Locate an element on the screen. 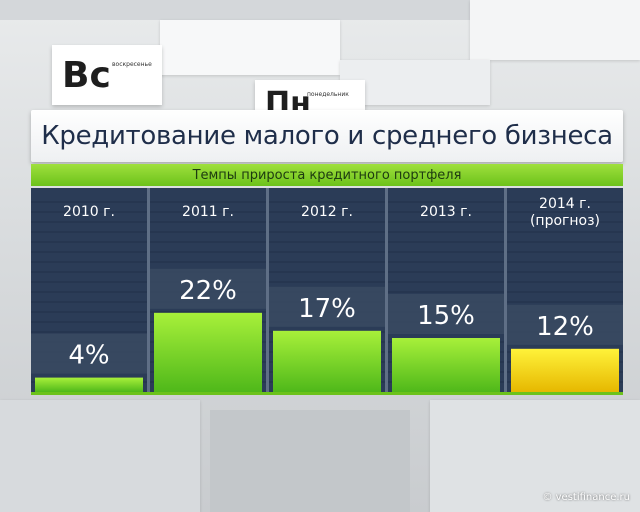 The image size is (640, 512). bg-panel is located at coordinates (310, 461).